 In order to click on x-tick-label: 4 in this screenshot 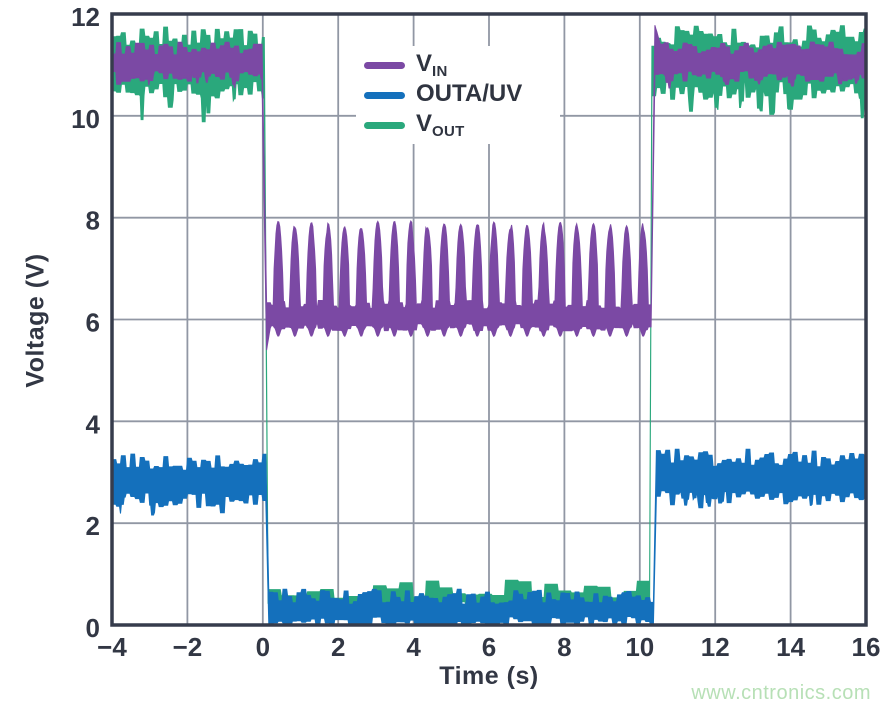, I will do `click(413, 647)`.